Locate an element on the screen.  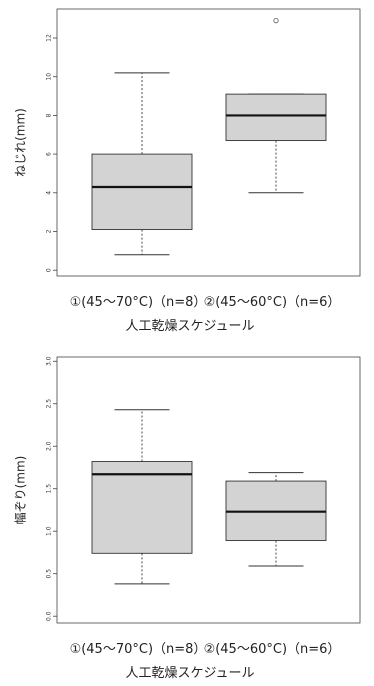
y-tick-label: 1.0 is located at coordinates (49, 531).